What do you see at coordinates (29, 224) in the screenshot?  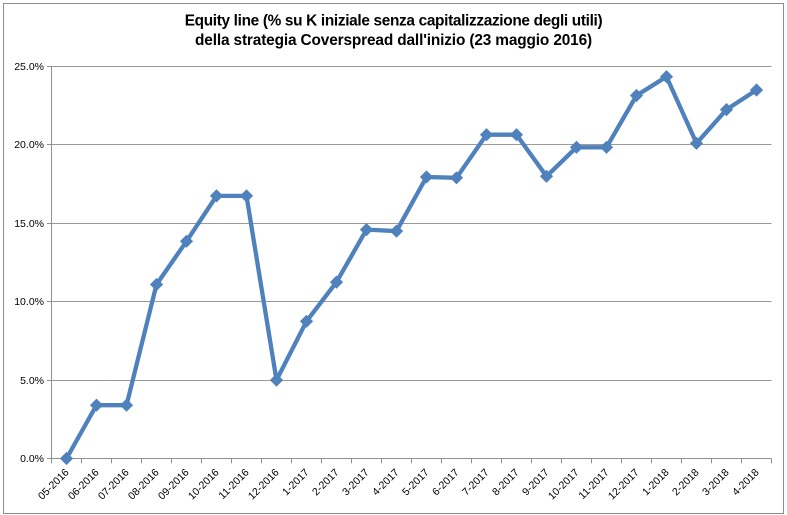 I see `svg-text: 15.0%` at bounding box center [29, 224].